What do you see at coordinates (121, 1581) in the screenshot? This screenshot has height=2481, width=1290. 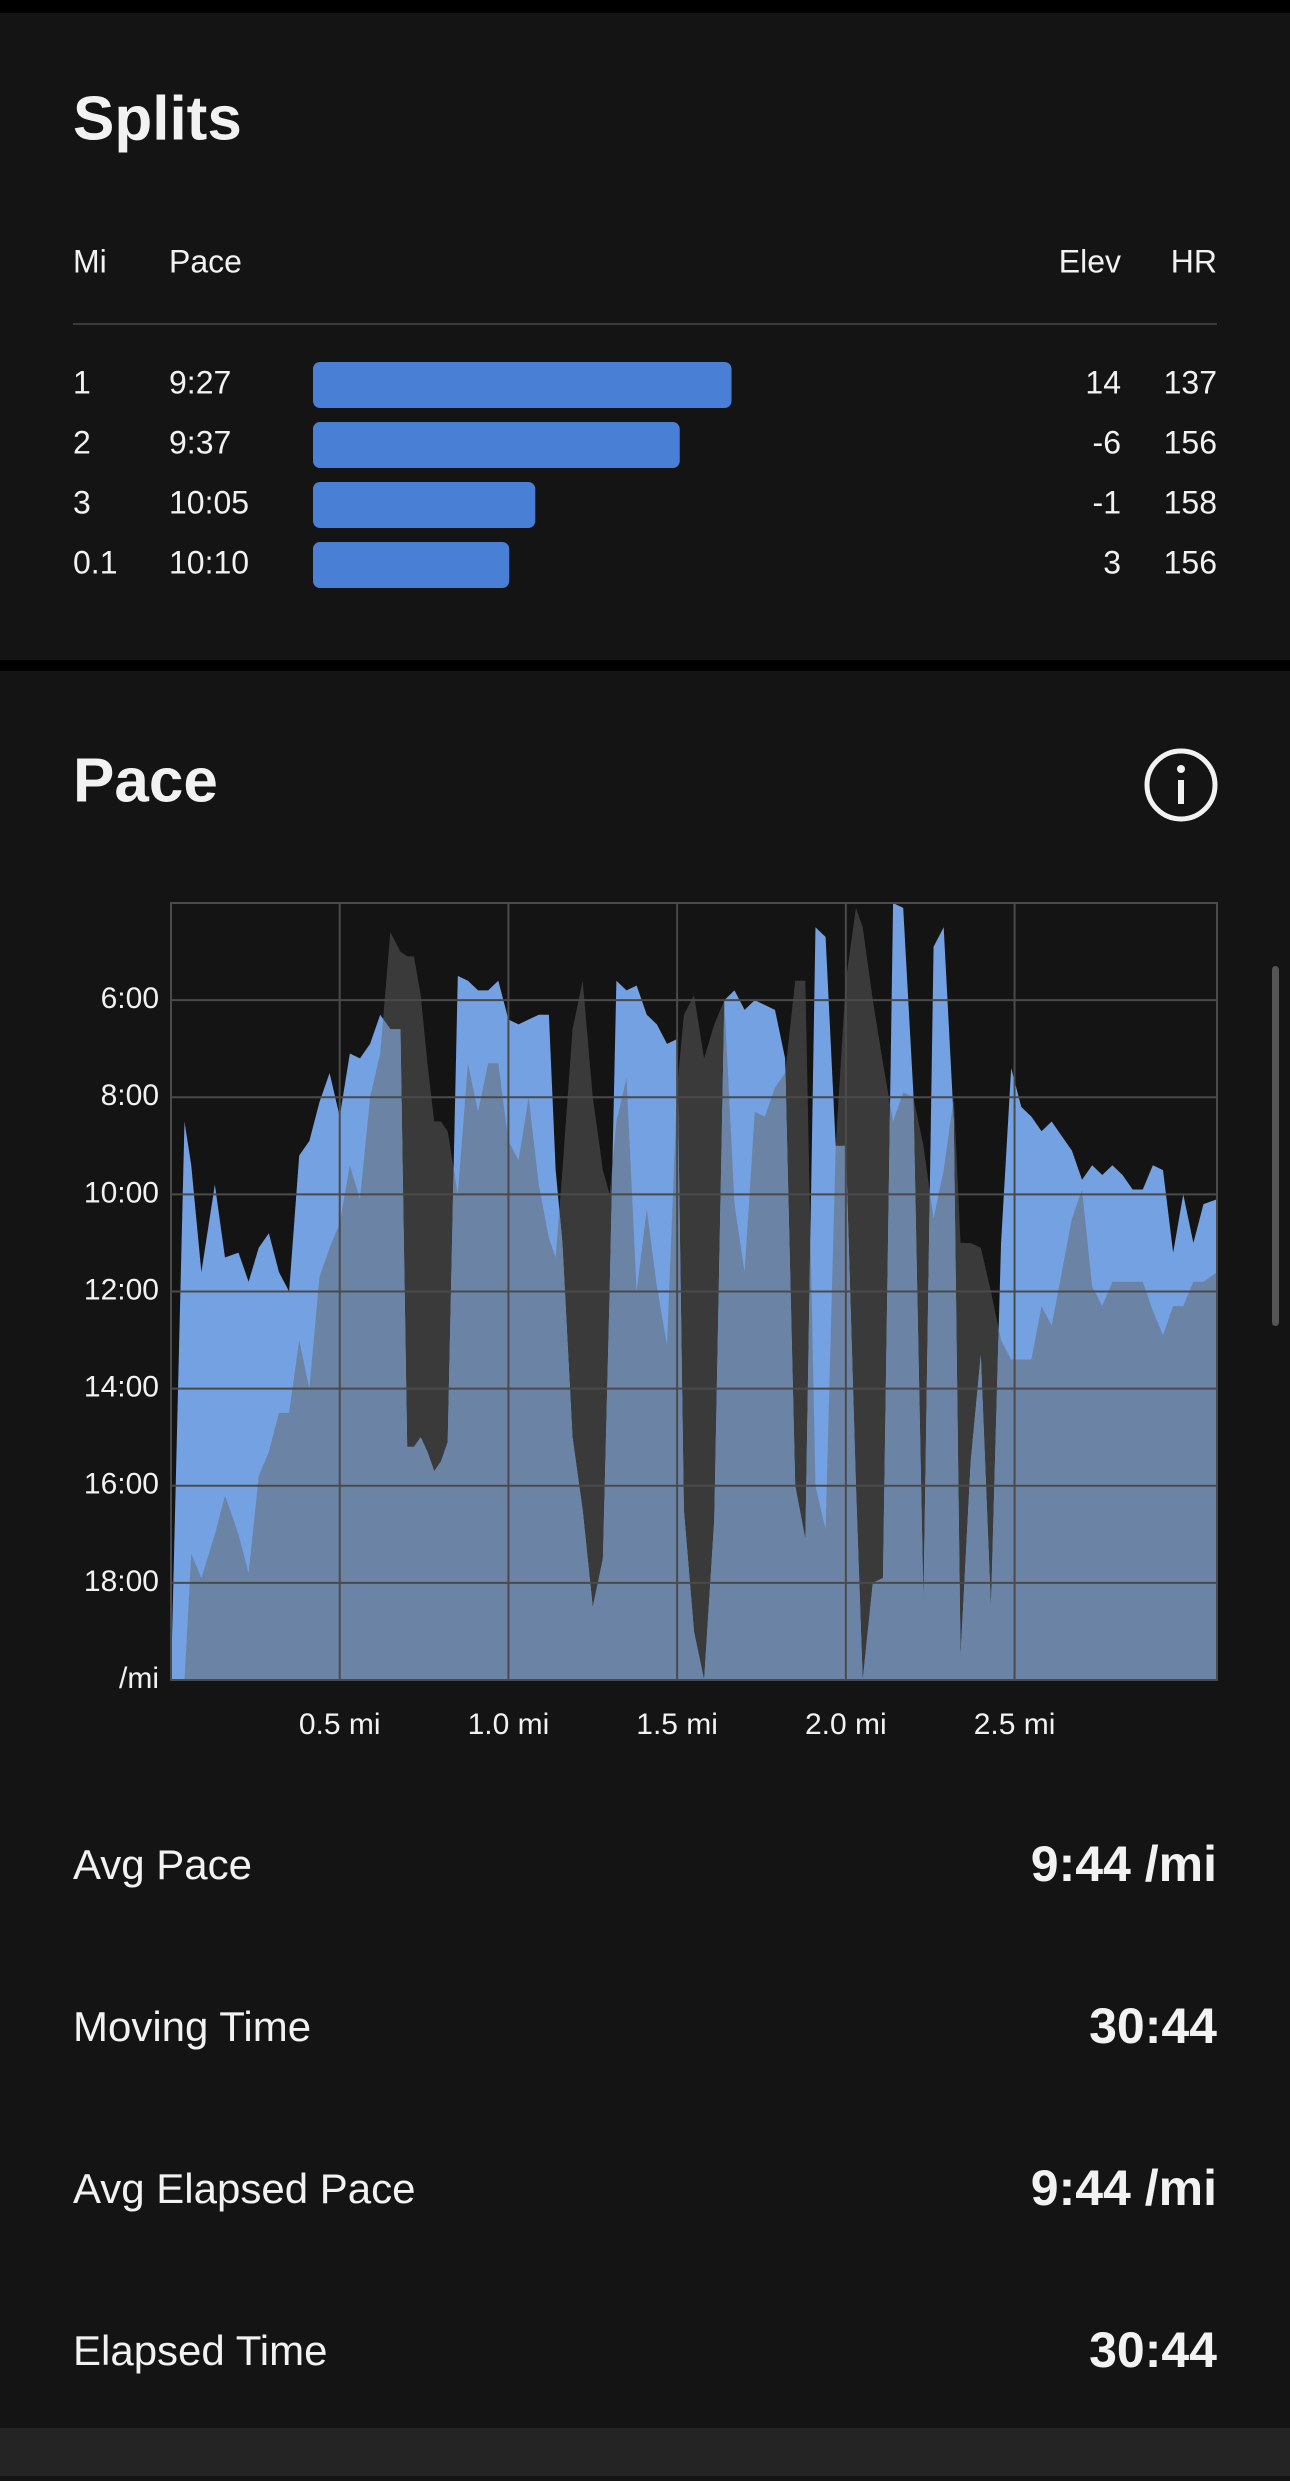 I see `y-tick-label: 18:00` at bounding box center [121, 1581].